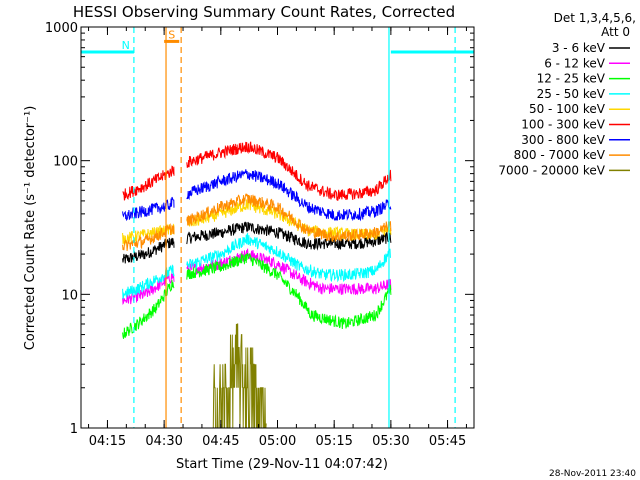 The width and height of the screenshot is (640, 480). What do you see at coordinates (282, 464) in the screenshot?
I see `x-axis-label: Start Time (29-Nov-11 04:07:42)` at bounding box center [282, 464].